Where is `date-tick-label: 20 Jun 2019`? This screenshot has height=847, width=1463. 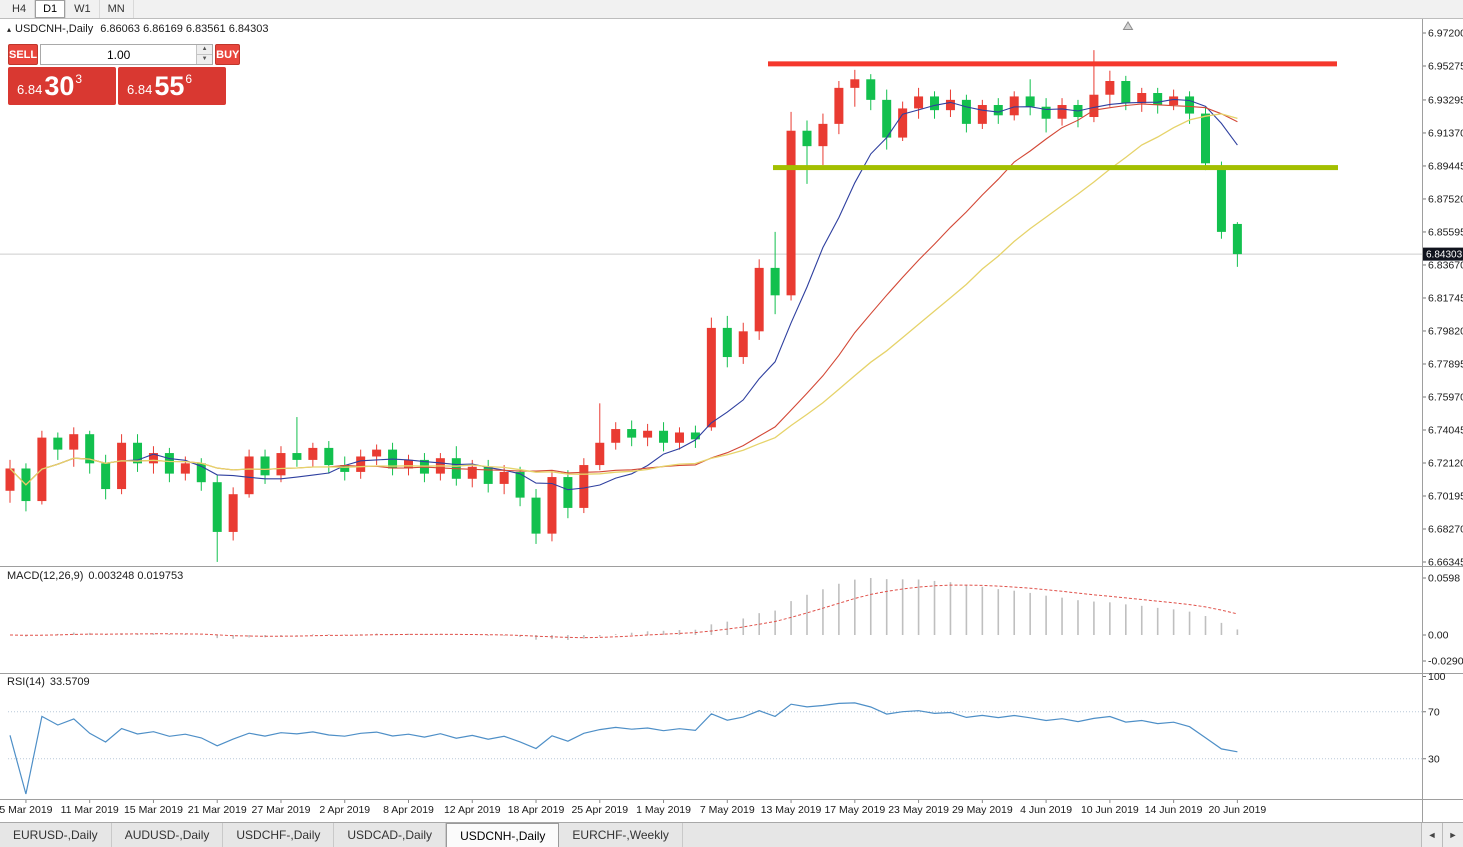
date-tick-label: 20 Jun 2019 is located at coordinates (1237, 810).